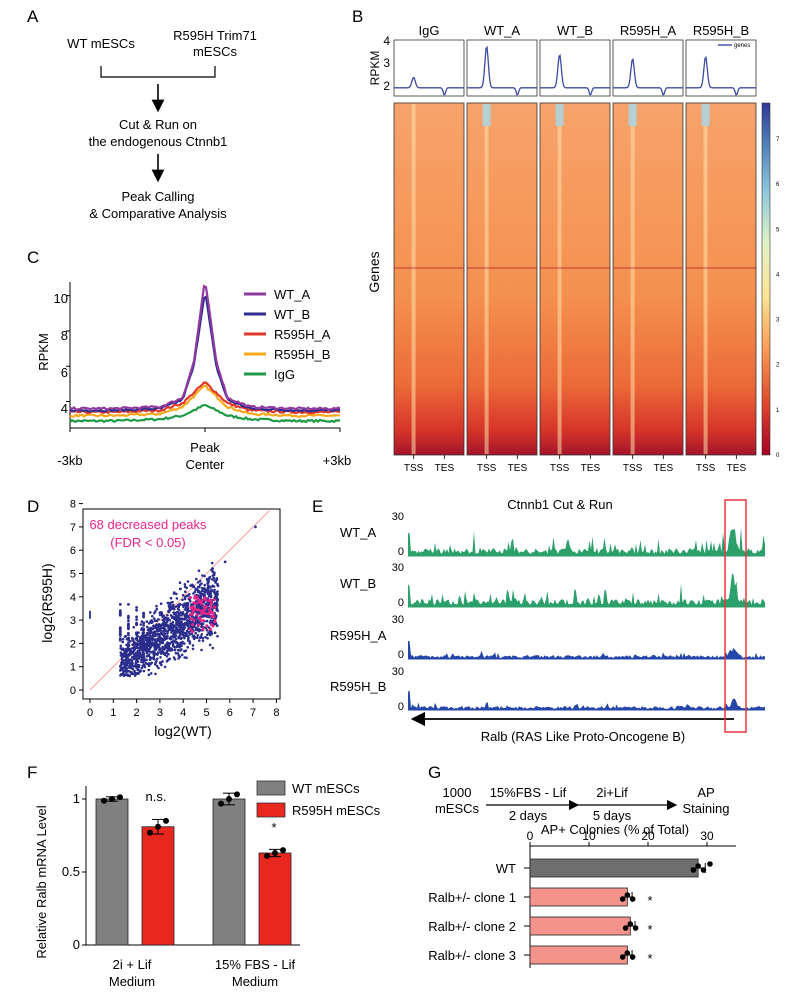 The width and height of the screenshot is (792, 1001). Describe the element at coordinates (158, 141) in the screenshot. I see `step1-line2: the endogenous Ctnnb1` at that location.